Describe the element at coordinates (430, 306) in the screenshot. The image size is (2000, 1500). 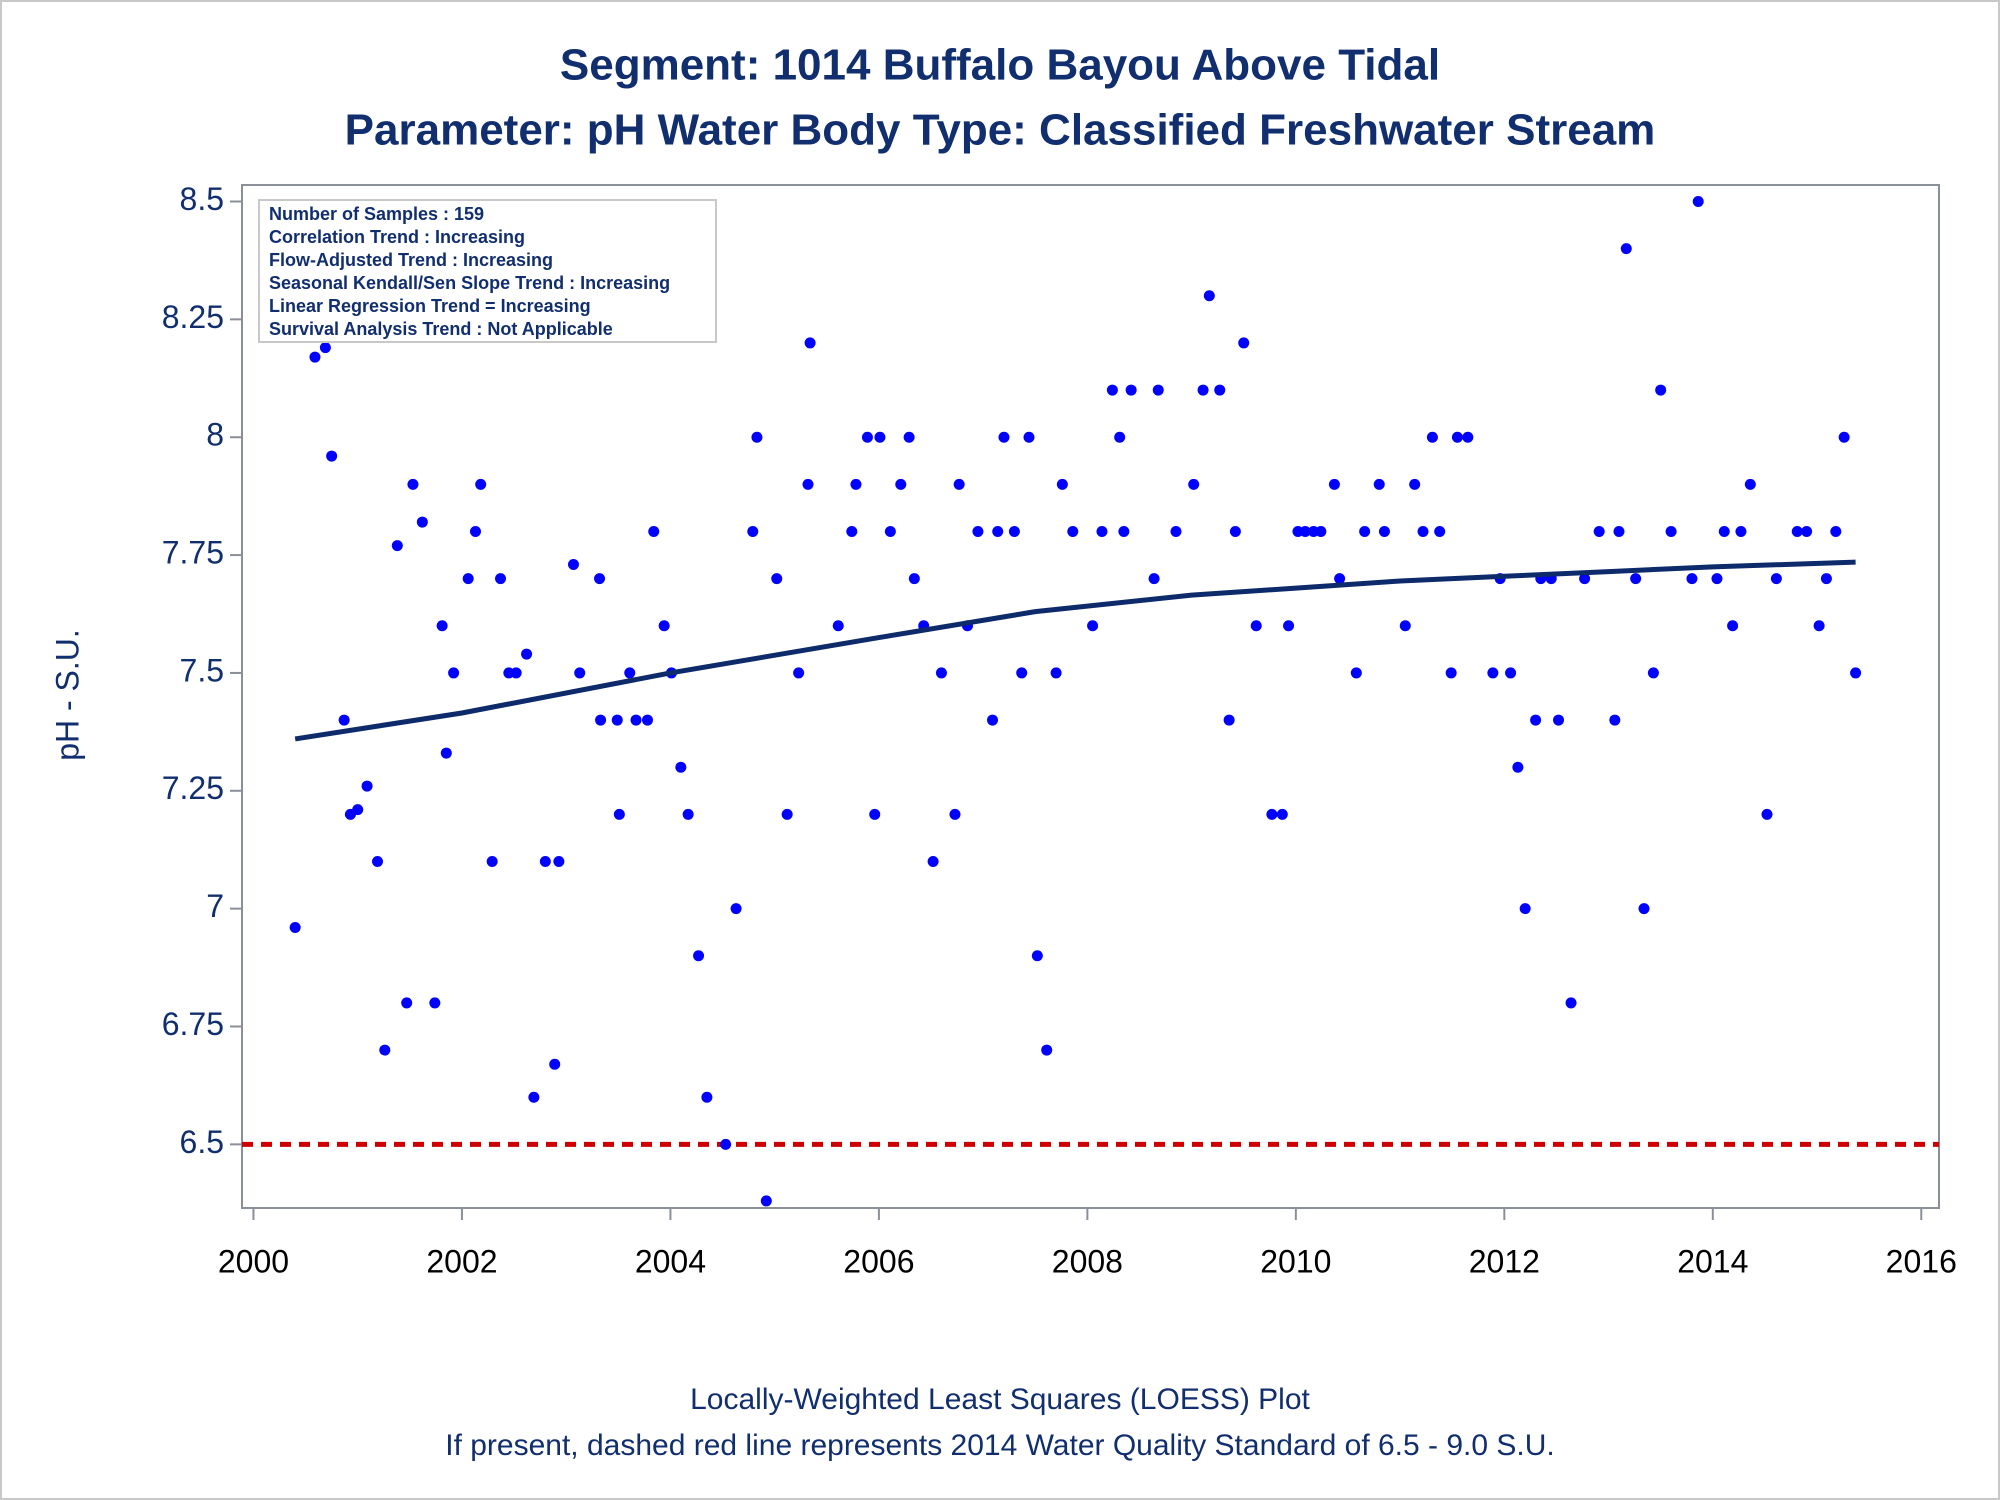
I see `stats-line: Linear Regression Trend = Increasing` at that location.